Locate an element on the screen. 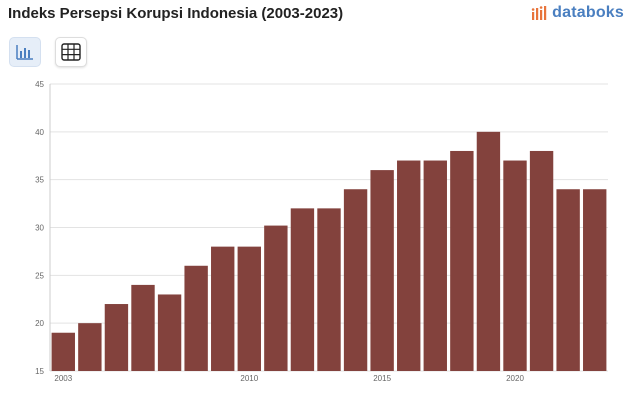 This screenshot has width=634, height=400. y-tick-label: 20 is located at coordinates (39, 323).